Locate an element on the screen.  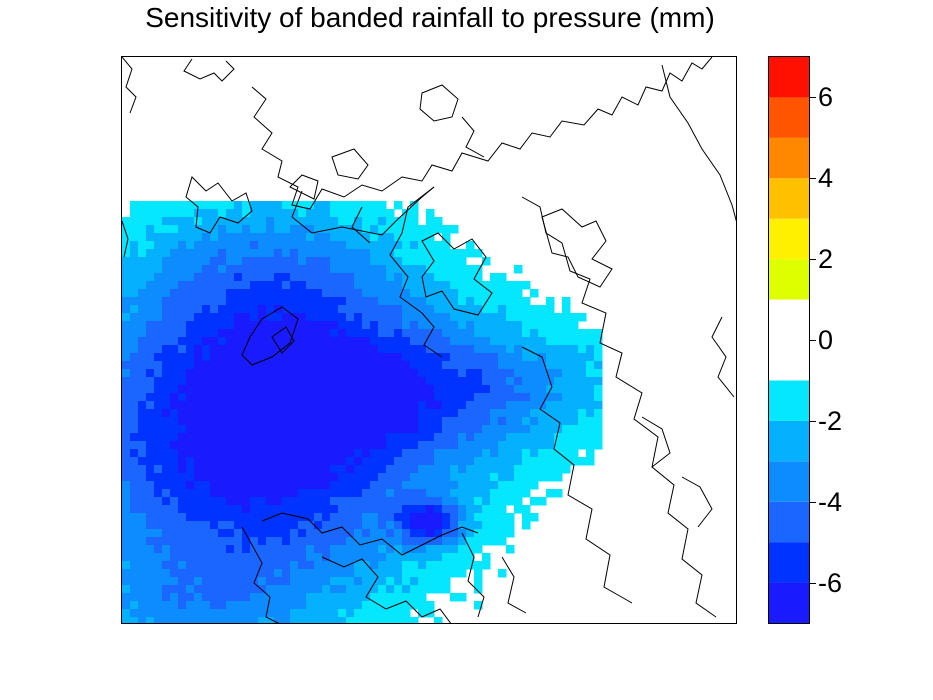
colorbar-tick-label: 0 is located at coordinates (826, 340).